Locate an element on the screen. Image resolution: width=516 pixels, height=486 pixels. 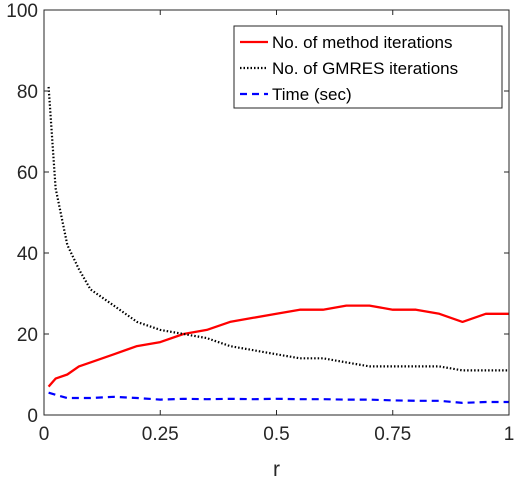
y-tick-label: 100 is located at coordinates (22, 11).